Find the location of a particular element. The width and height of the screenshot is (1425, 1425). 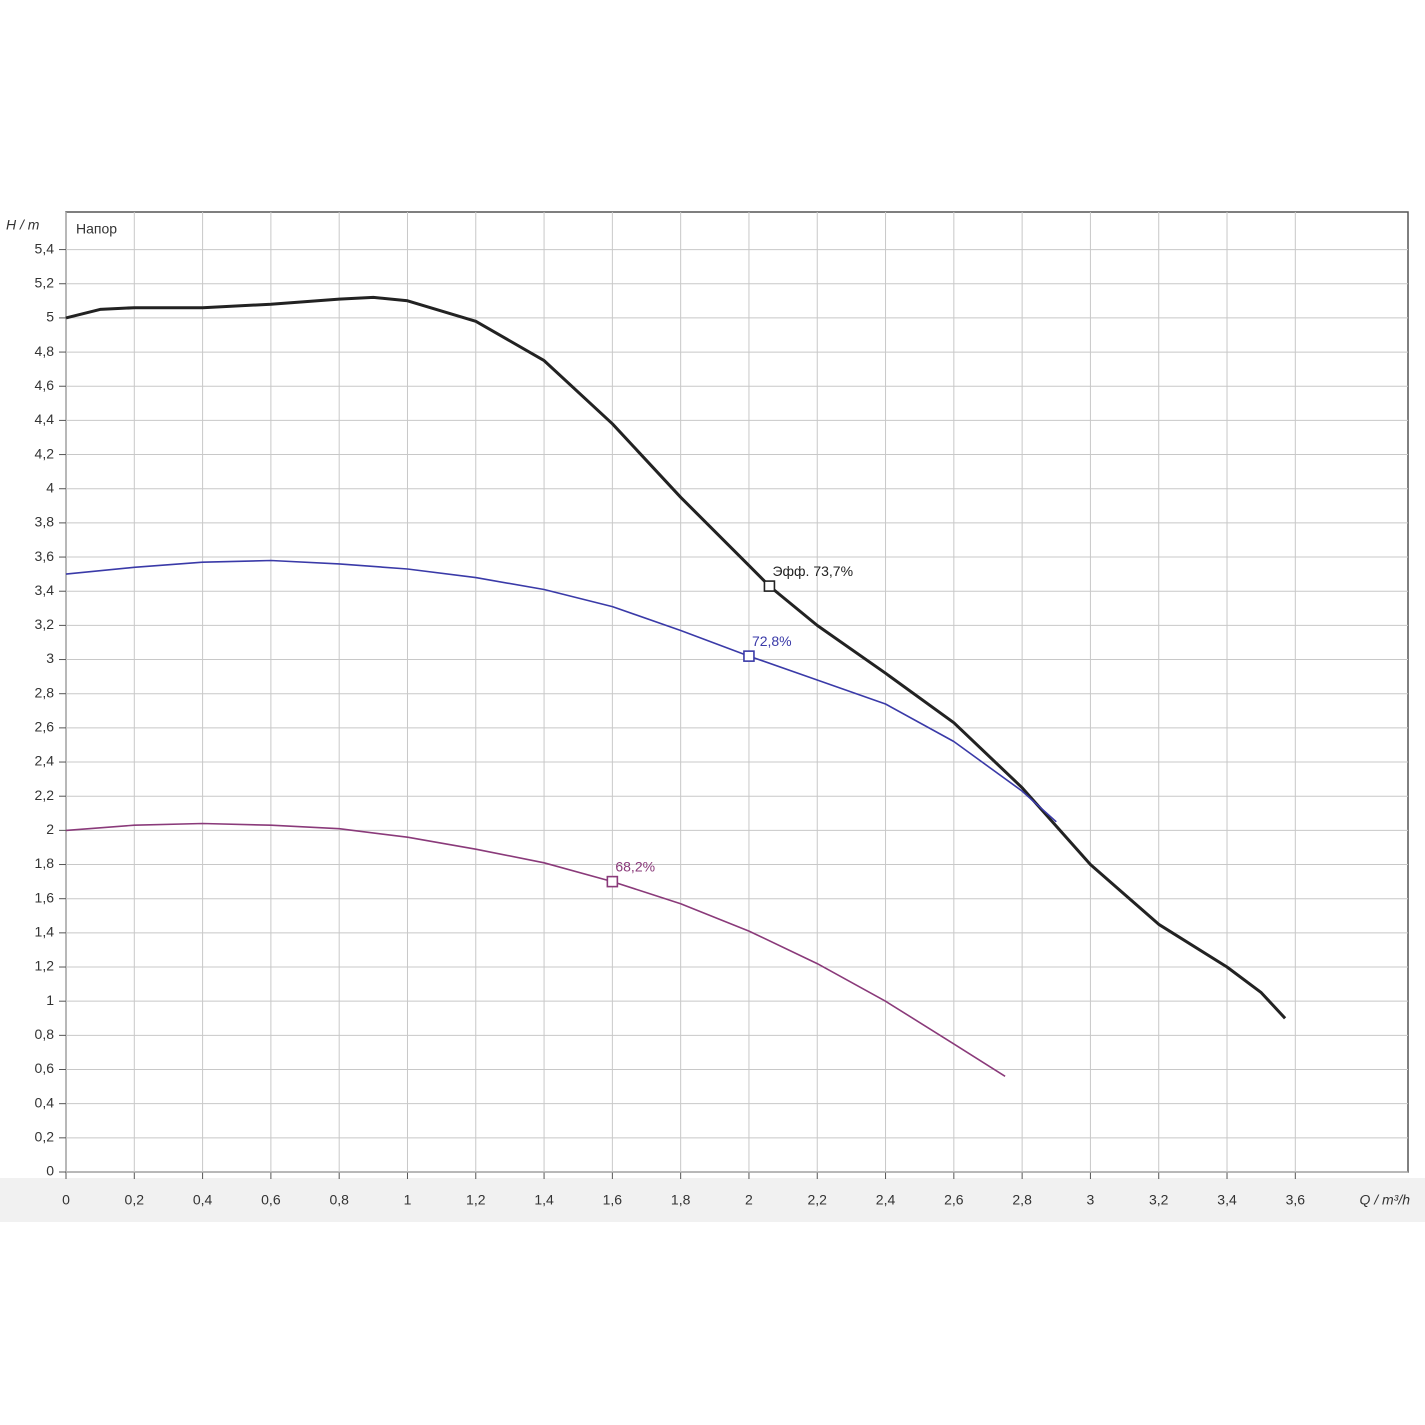

x-tick-label: 0,6 is located at coordinates (271, 1200).